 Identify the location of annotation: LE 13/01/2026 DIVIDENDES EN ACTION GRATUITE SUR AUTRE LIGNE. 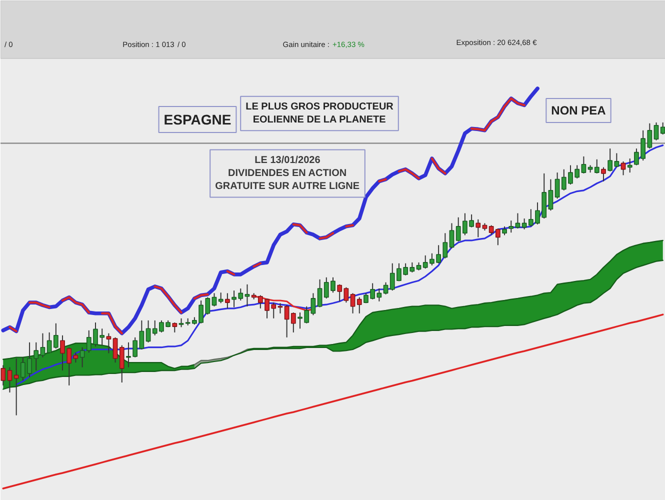
(287, 173).